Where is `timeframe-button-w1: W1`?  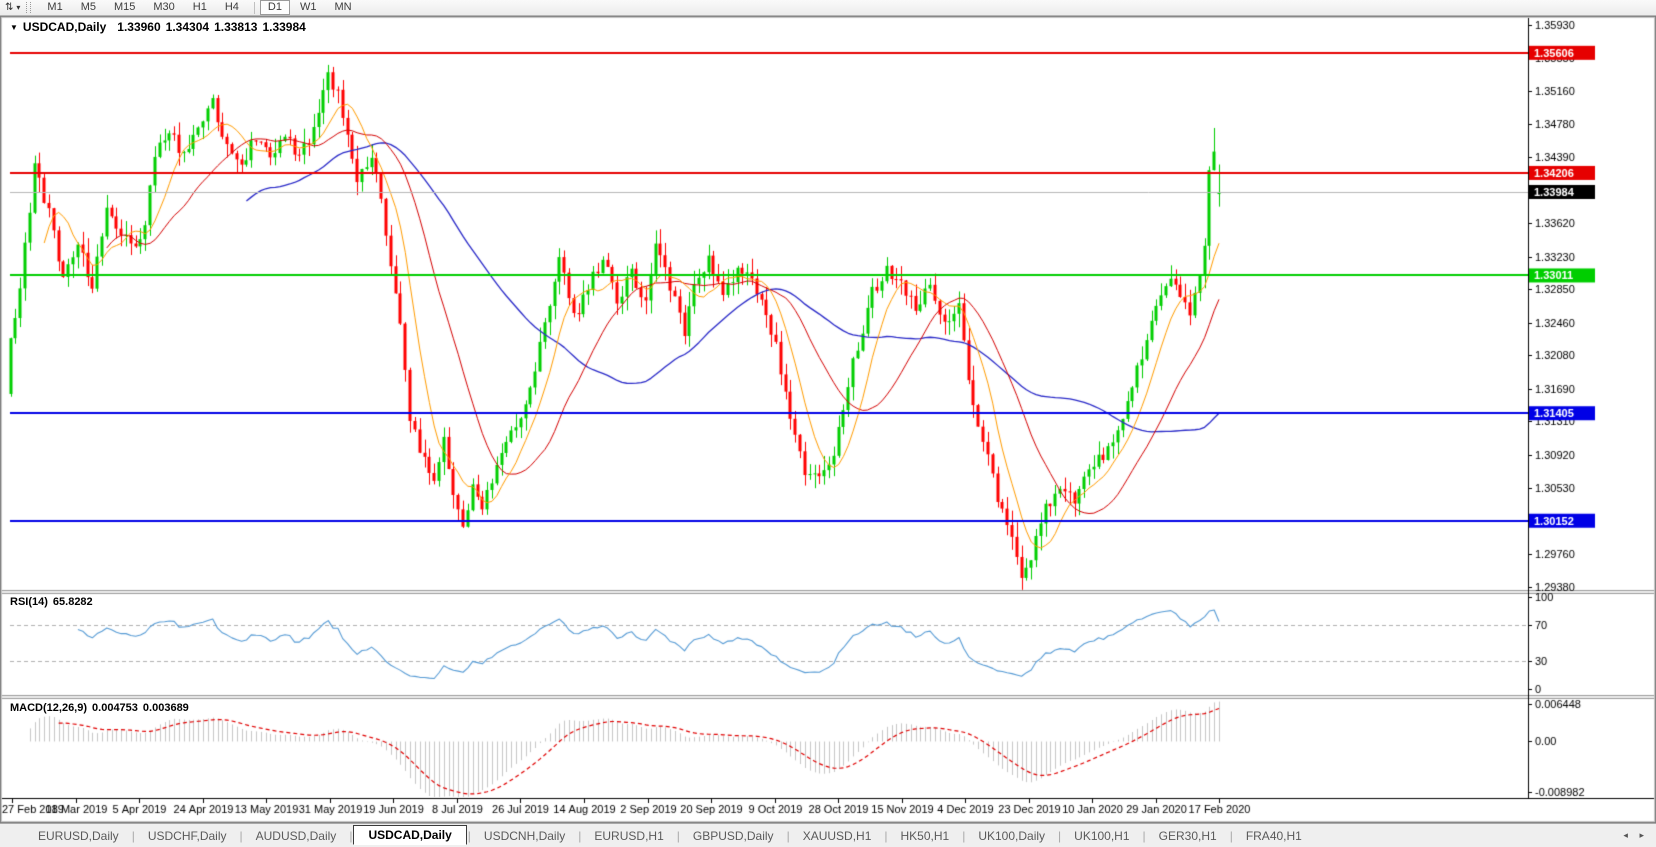
timeframe-button-w1: W1 is located at coordinates (308, 7).